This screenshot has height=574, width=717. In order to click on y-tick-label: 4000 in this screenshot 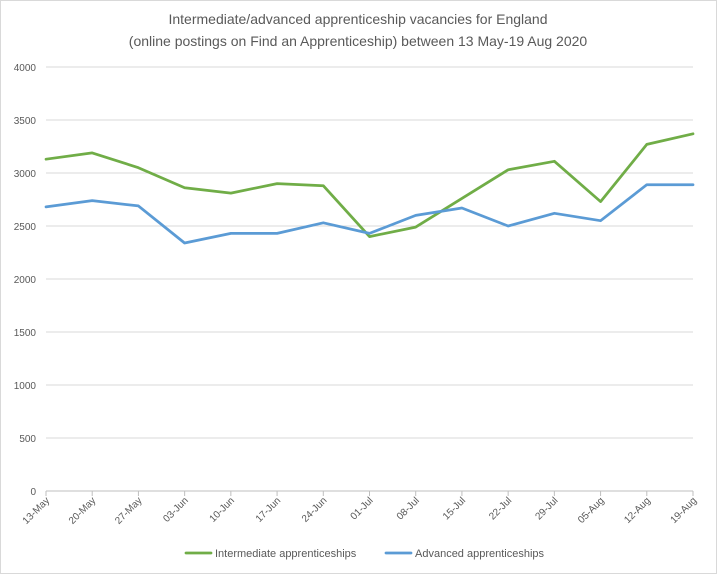, I will do `click(25, 68)`.